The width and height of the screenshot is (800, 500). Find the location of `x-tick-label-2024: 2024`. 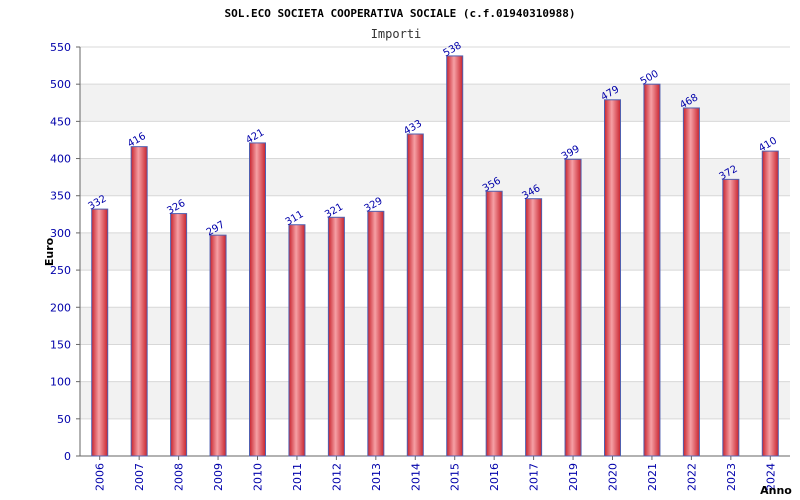

x-tick-label-2024: 2024 is located at coordinates (770, 477).